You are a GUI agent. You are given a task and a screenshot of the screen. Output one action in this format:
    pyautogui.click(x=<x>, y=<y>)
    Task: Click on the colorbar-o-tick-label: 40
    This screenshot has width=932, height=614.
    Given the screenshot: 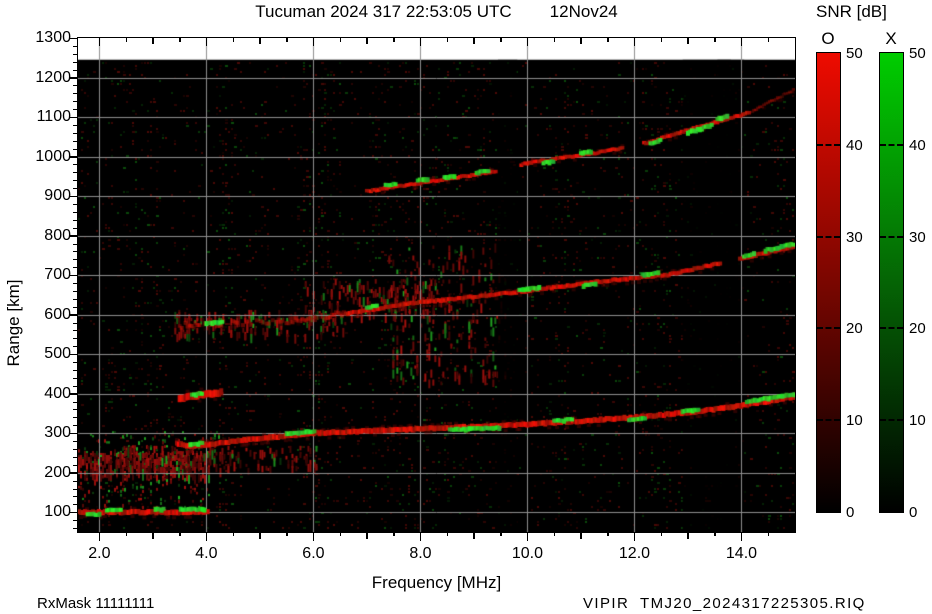 What is the action you would take?
    pyautogui.click(x=854, y=145)
    